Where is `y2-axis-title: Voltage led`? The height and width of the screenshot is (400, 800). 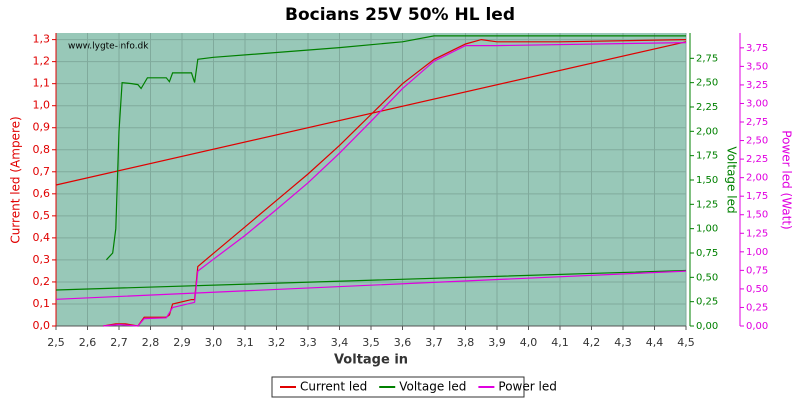
y2-axis-title: Voltage led is located at coordinates (732, 179).